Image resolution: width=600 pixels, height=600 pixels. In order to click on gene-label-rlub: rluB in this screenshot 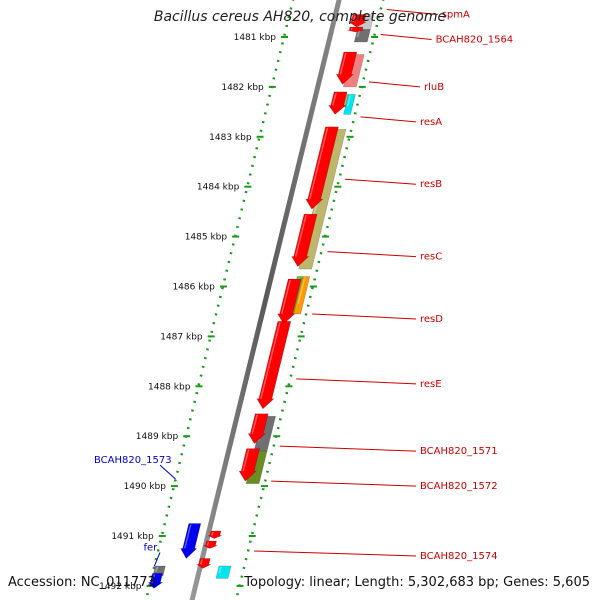, I will do `click(434, 87)`.